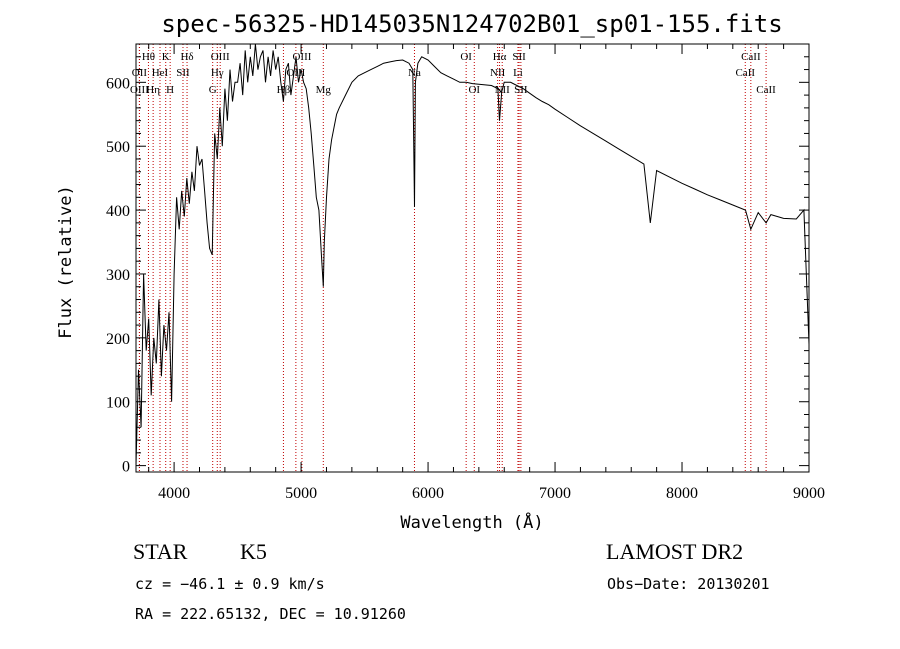 This screenshot has width=900, height=649. Describe the element at coordinates (174, 493) in the screenshot. I see `x-tick-label: 4000` at that location.